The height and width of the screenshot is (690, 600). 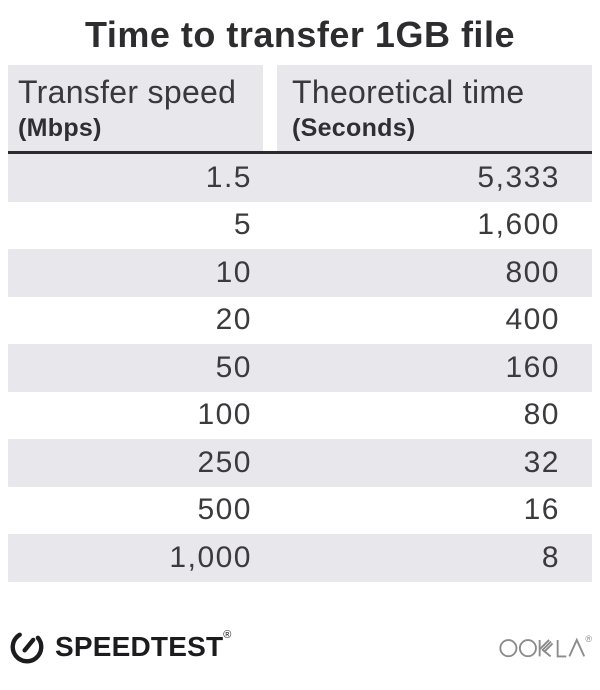 I want to click on speedtest-gauge-icon, so click(x=27, y=647).